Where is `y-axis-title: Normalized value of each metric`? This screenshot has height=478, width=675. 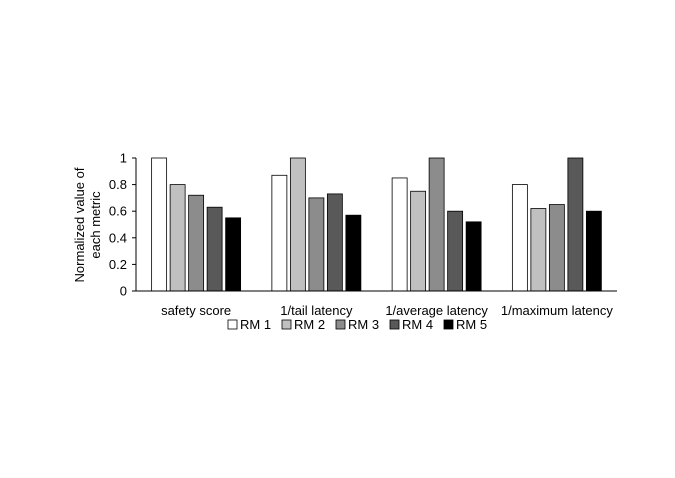 y-axis-title: Normalized value of each metric is located at coordinates (87, 224).